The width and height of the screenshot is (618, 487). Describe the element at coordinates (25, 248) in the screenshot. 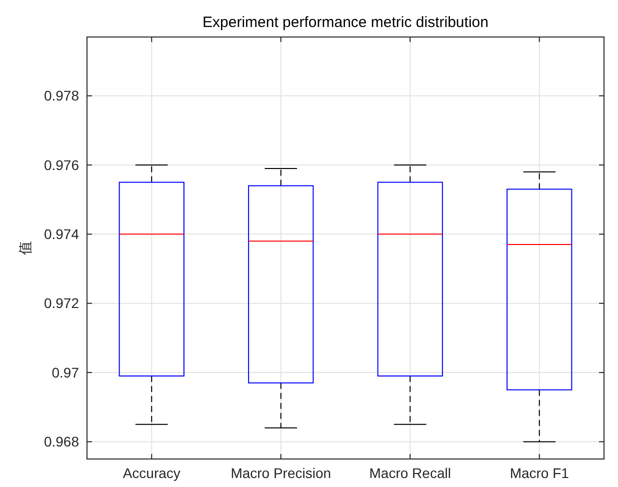

I see `y-axis-title: 值` at that location.